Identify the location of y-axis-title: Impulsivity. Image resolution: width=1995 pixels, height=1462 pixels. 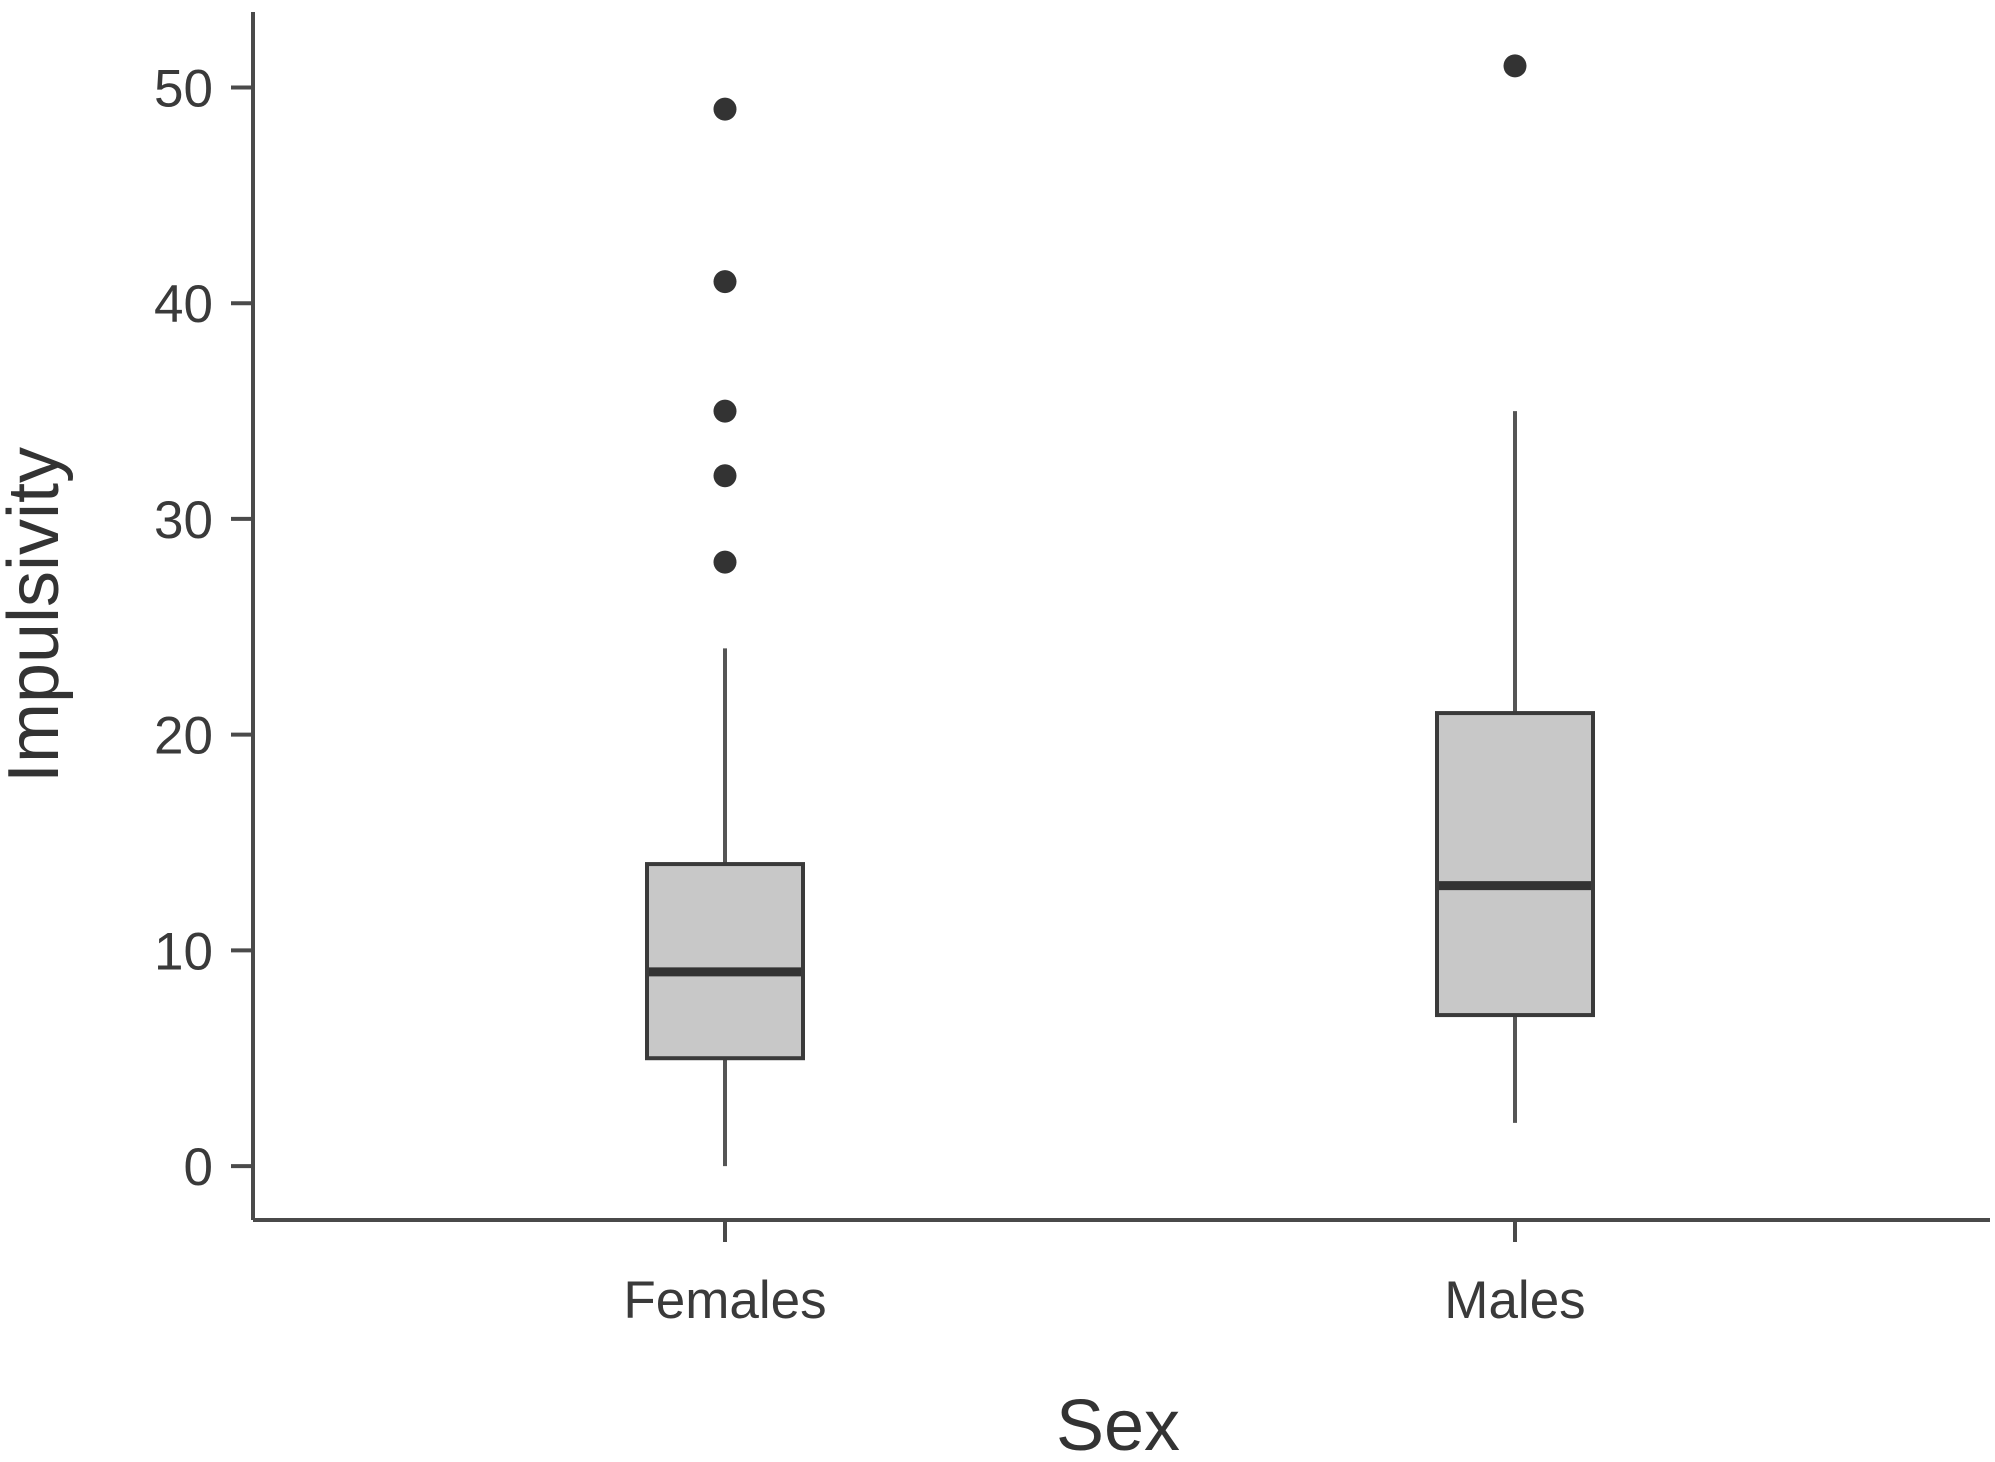
(37, 615).